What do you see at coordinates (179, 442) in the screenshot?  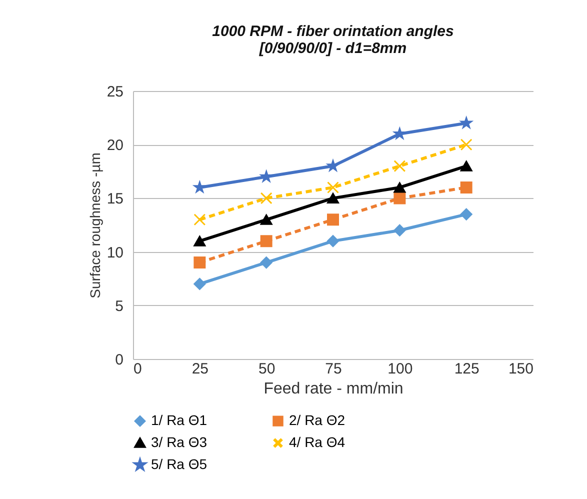 I see `legend-label: 3/ Ra Θ3` at bounding box center [179, 442].